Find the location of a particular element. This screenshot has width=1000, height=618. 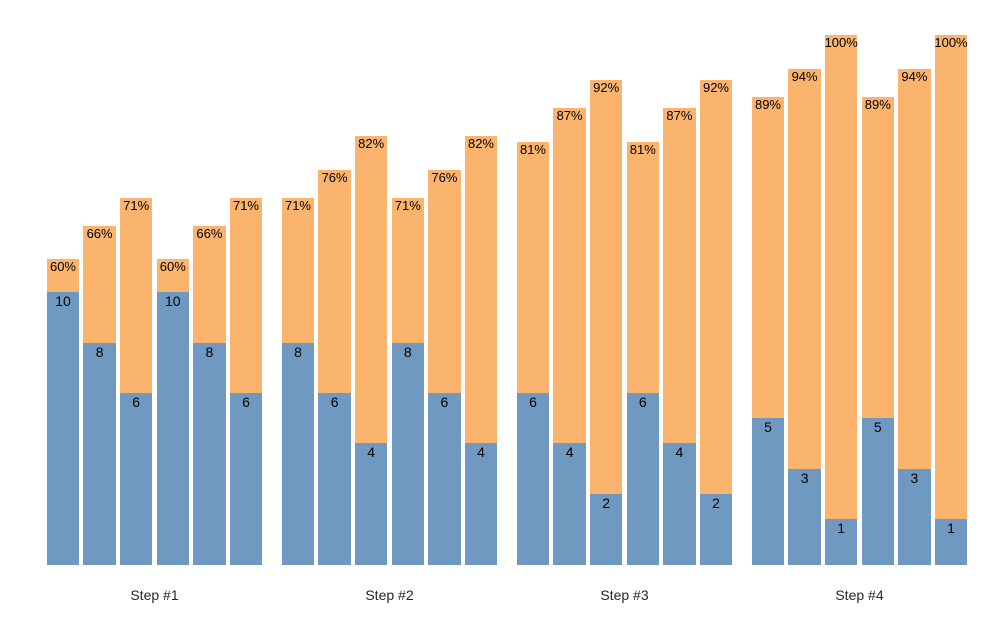

group-axis-label: Step #2 is located at coordinates (389, 595).